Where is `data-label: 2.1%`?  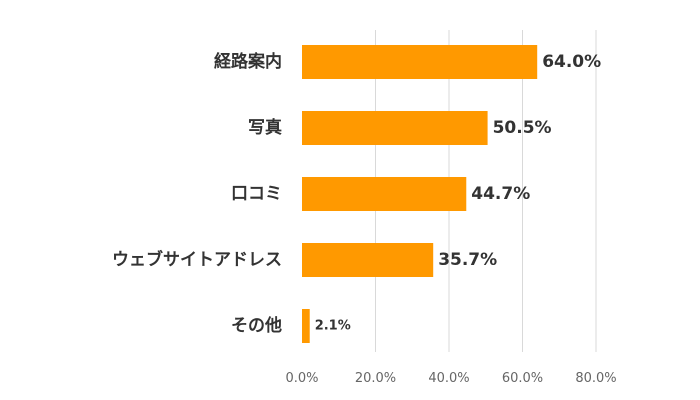 data-label: 2.1% is located at coordinates (333, 326).